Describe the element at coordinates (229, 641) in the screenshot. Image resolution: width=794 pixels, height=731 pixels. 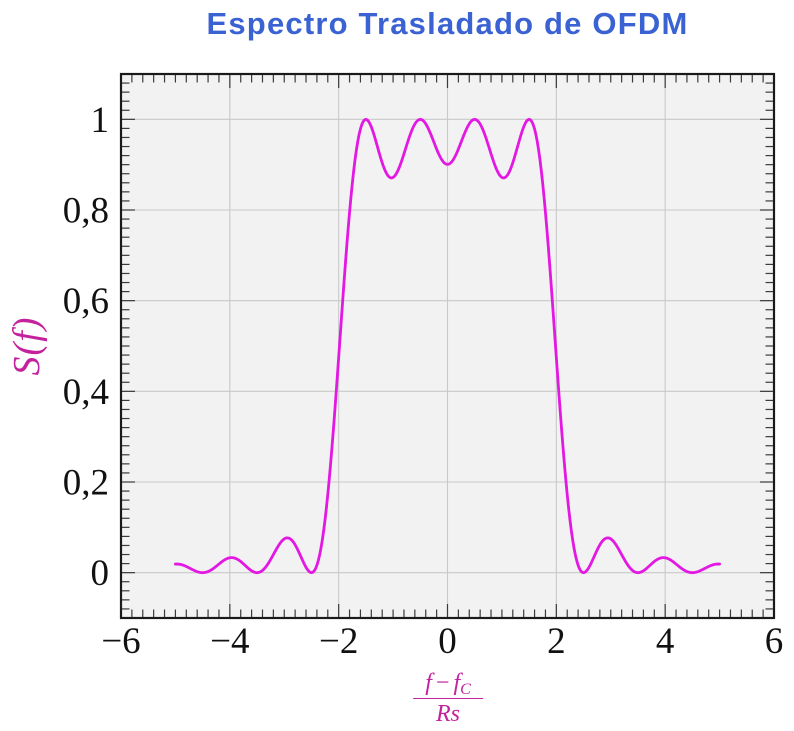
I see `x-tick-label: −4` at that location.